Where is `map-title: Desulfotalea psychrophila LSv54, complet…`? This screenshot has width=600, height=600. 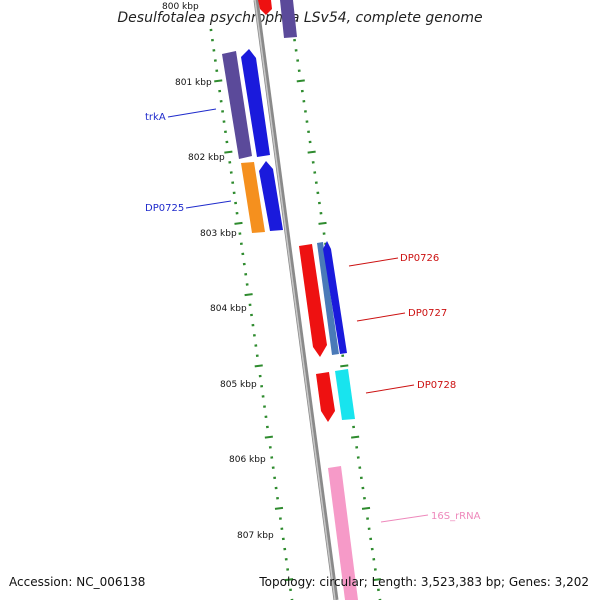 map-title: Desulfotalea psychrophila LSv54, complet… is located at coordinates (300, 18).